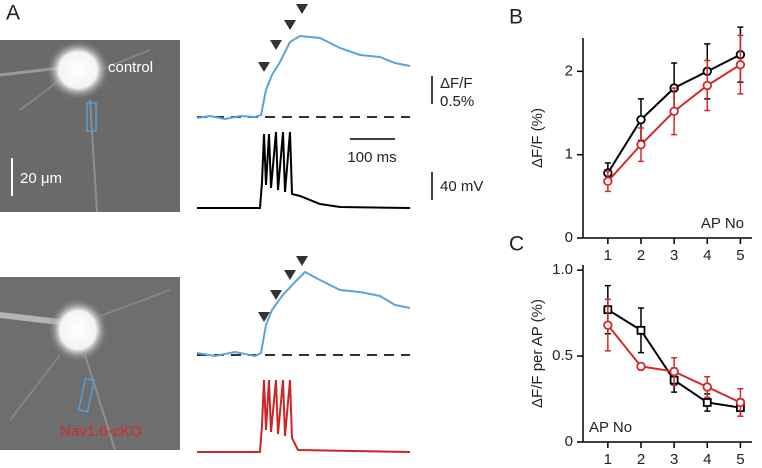 The height and width of the screenshot is (468, 762). What do you see at coordinates (101, 431) in the screenshot?
I see `image-label: Nav1.6-cKO` at bounding box center [101, 431].